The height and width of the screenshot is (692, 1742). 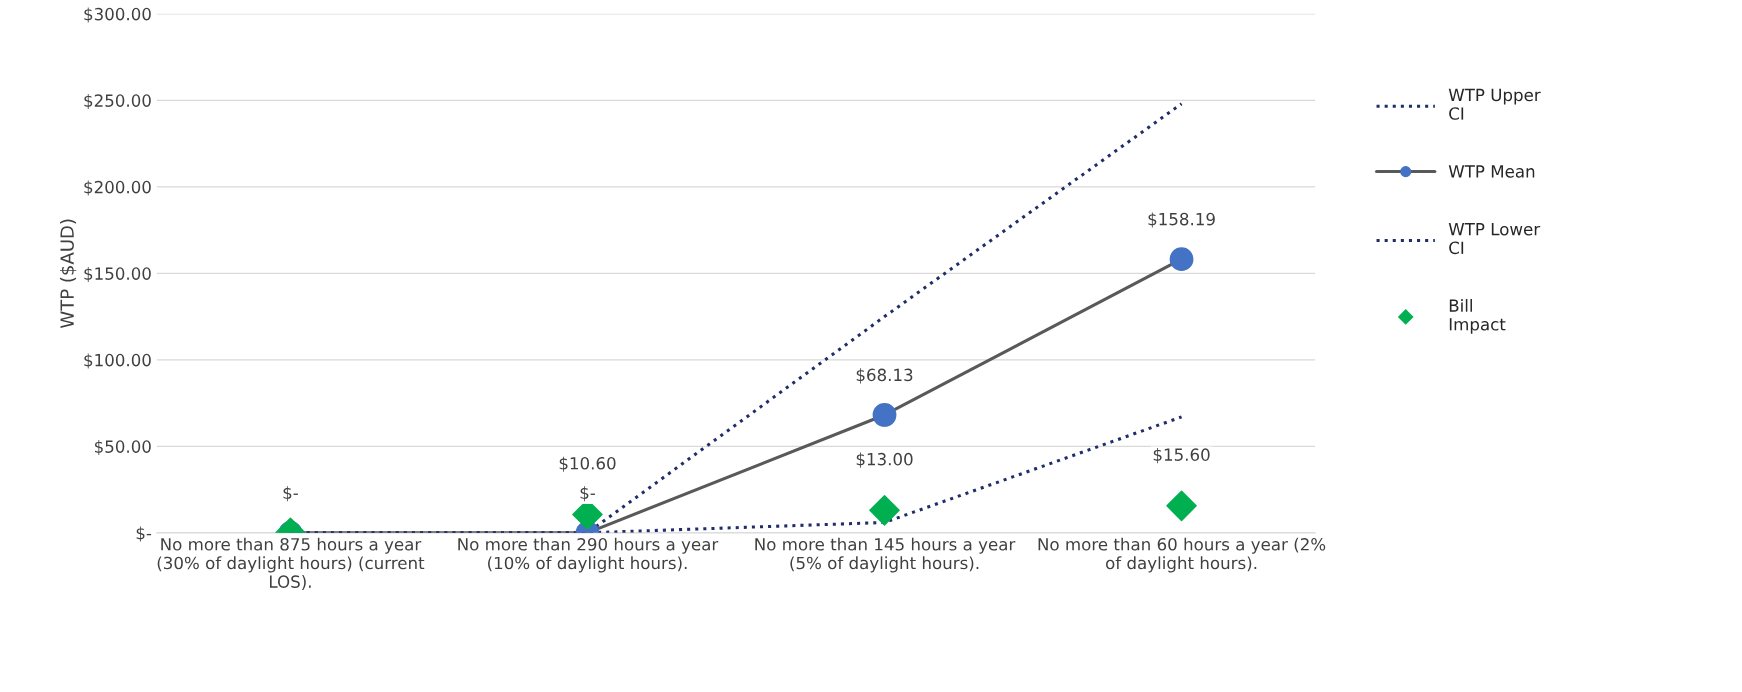 I want to click on y-tick-label: $100.00, so click(x=117, y=361).